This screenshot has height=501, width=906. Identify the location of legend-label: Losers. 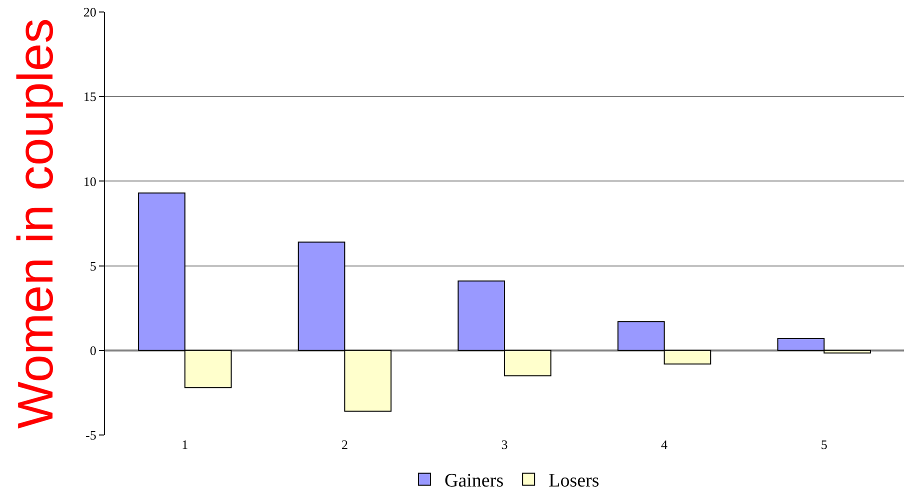
(574, 481).